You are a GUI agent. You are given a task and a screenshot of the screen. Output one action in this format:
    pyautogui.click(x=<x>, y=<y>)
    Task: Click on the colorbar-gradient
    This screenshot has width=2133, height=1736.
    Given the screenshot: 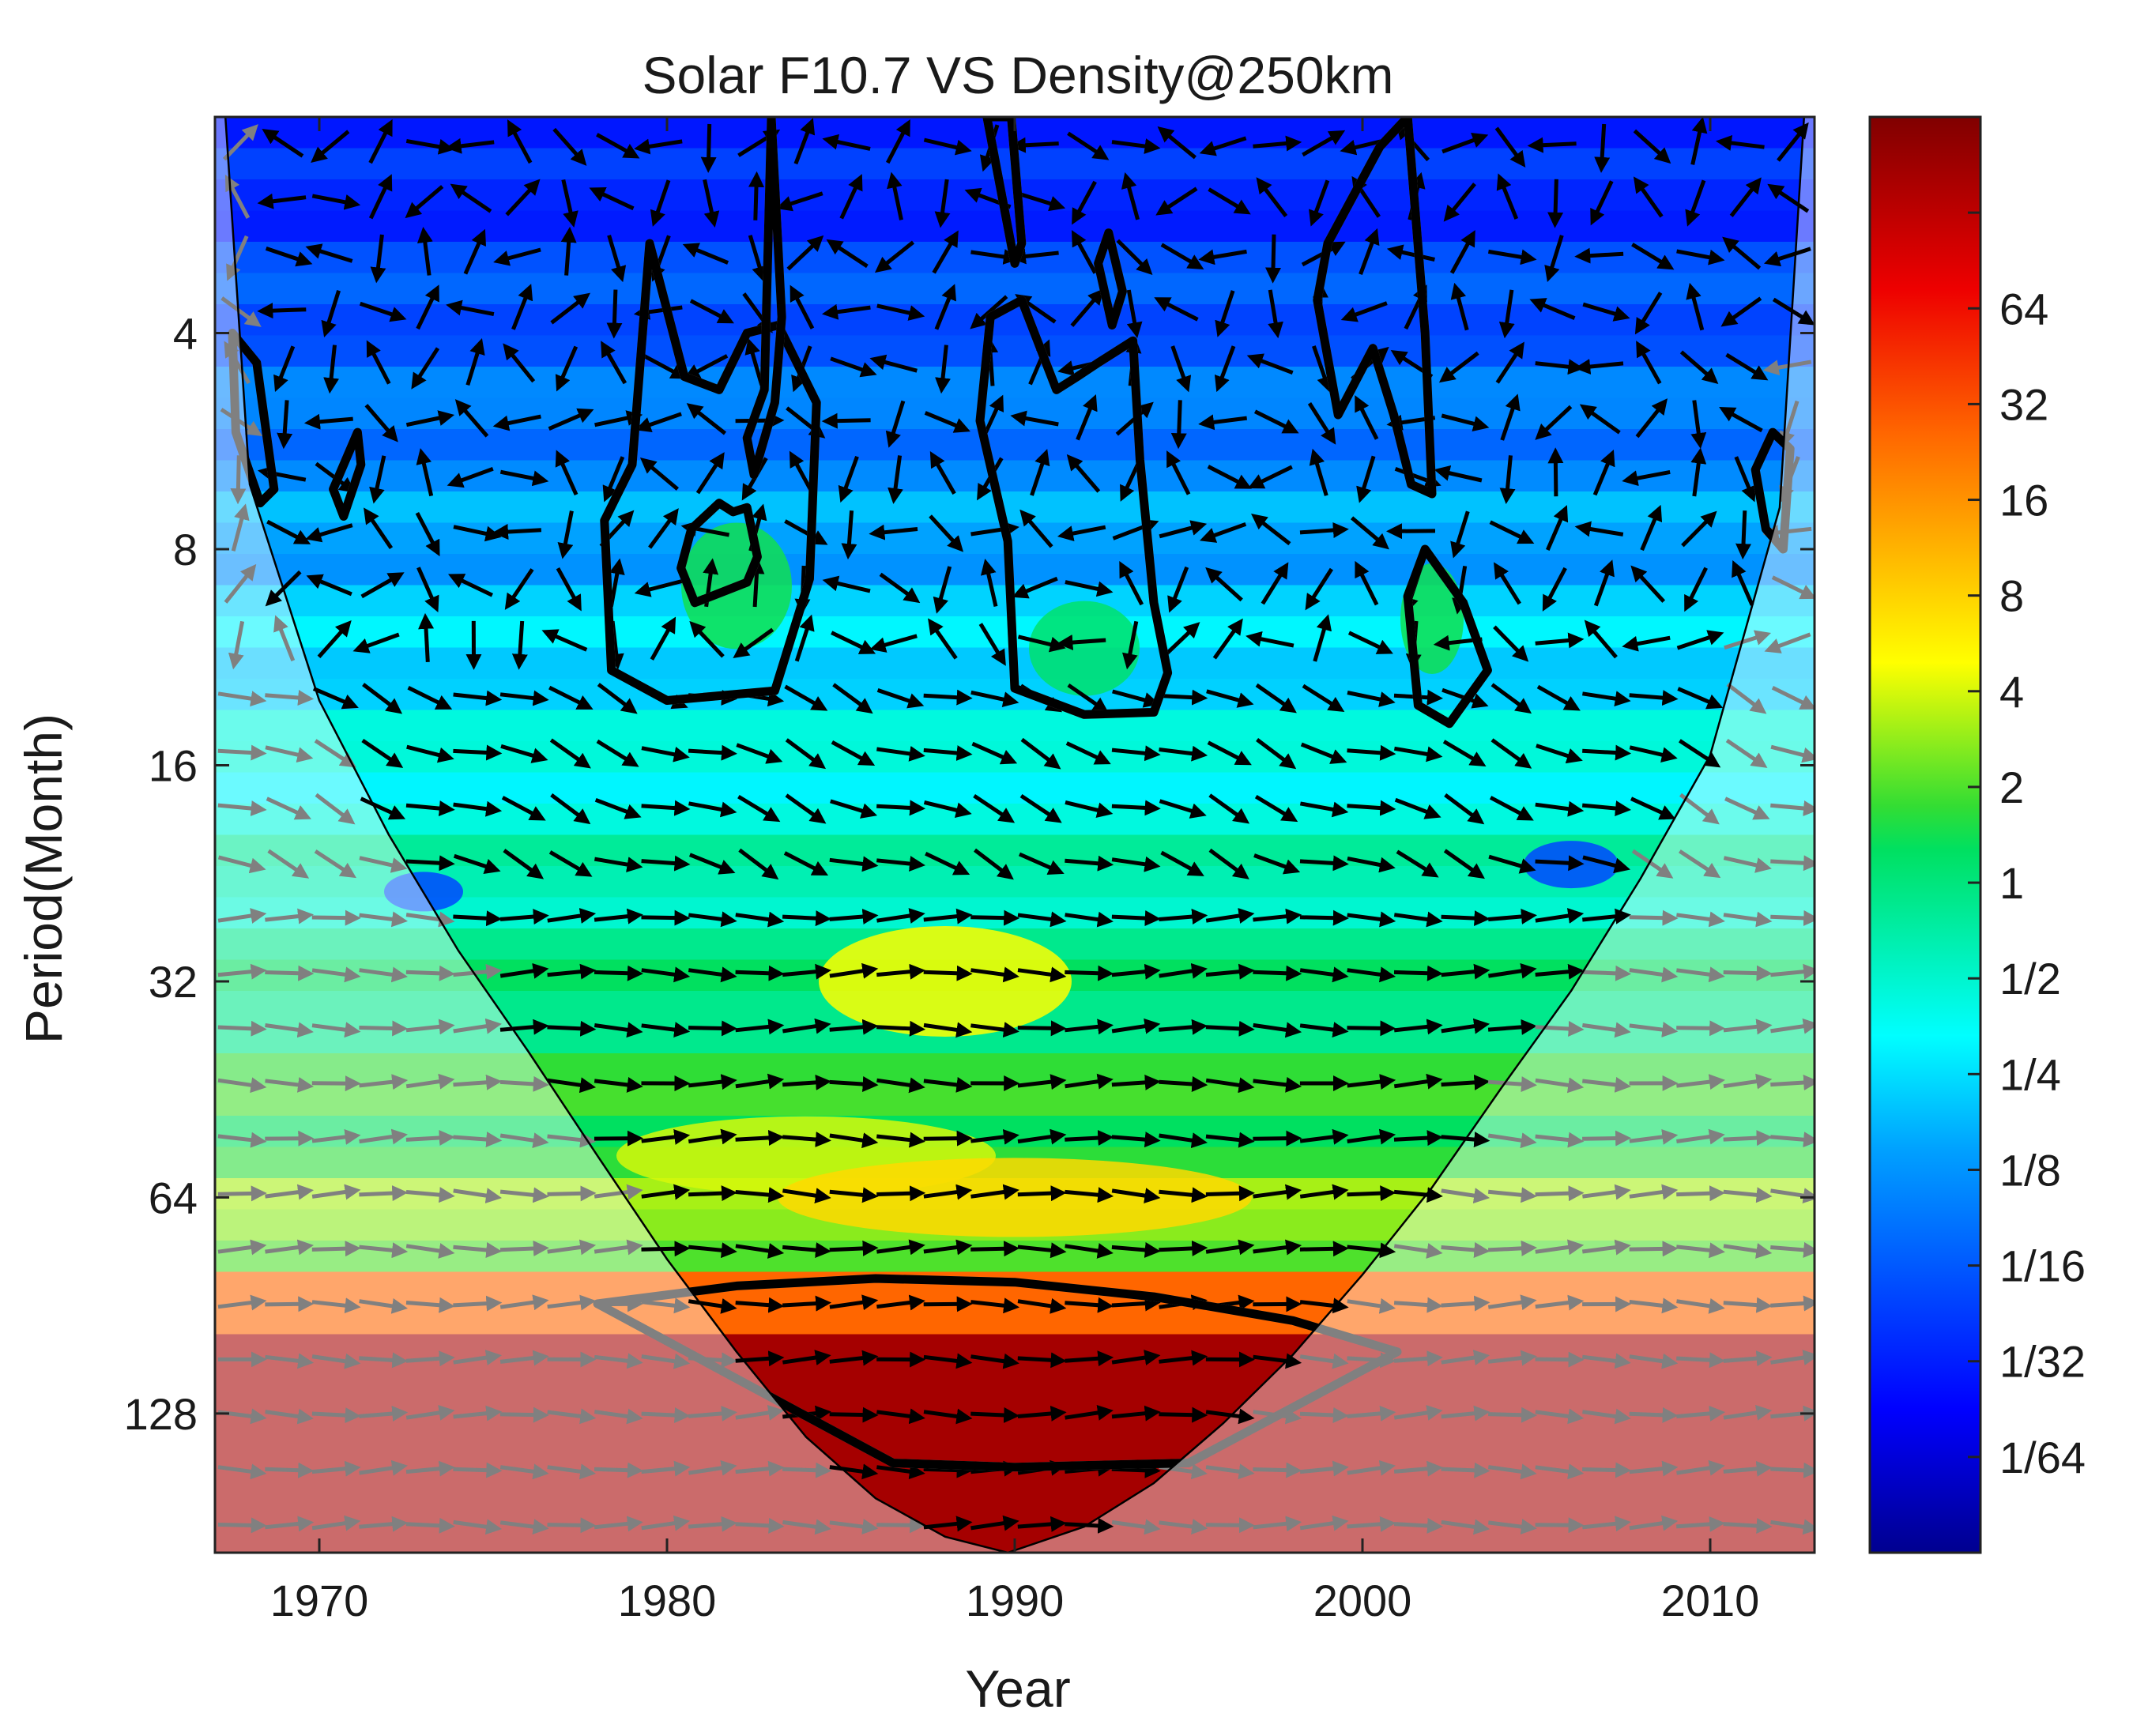 What is the action you would take?
    pyautogui.click(x=1925, y=834)
    